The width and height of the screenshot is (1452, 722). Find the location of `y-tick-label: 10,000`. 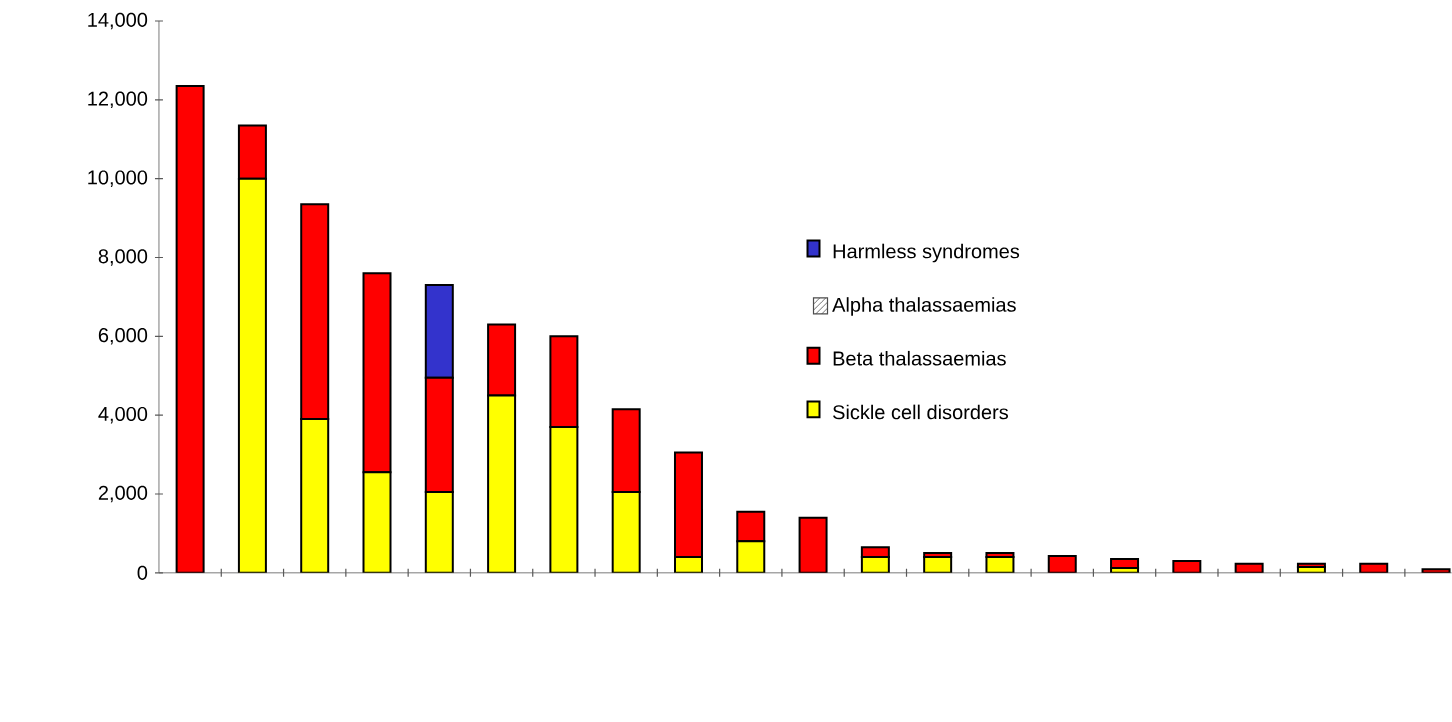

y-tick-label: 10,000 is located at coordinates (118, 179).